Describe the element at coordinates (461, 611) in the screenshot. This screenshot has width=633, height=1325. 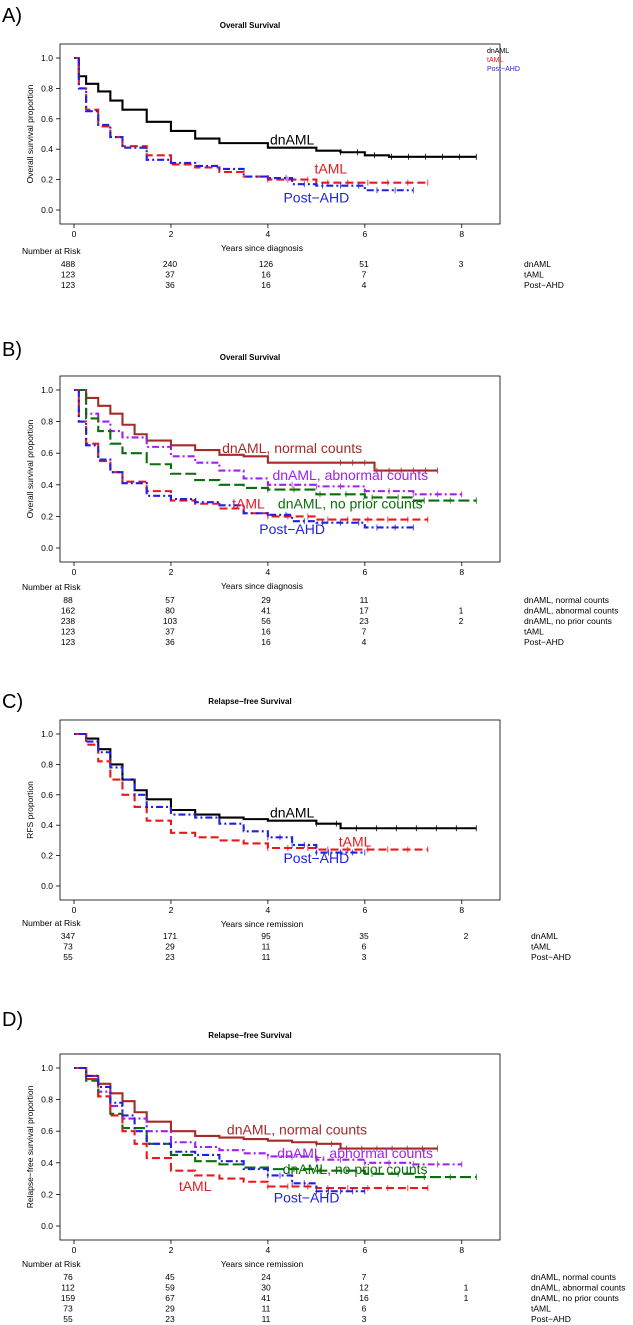
I see `risk-count: 1` at that location.